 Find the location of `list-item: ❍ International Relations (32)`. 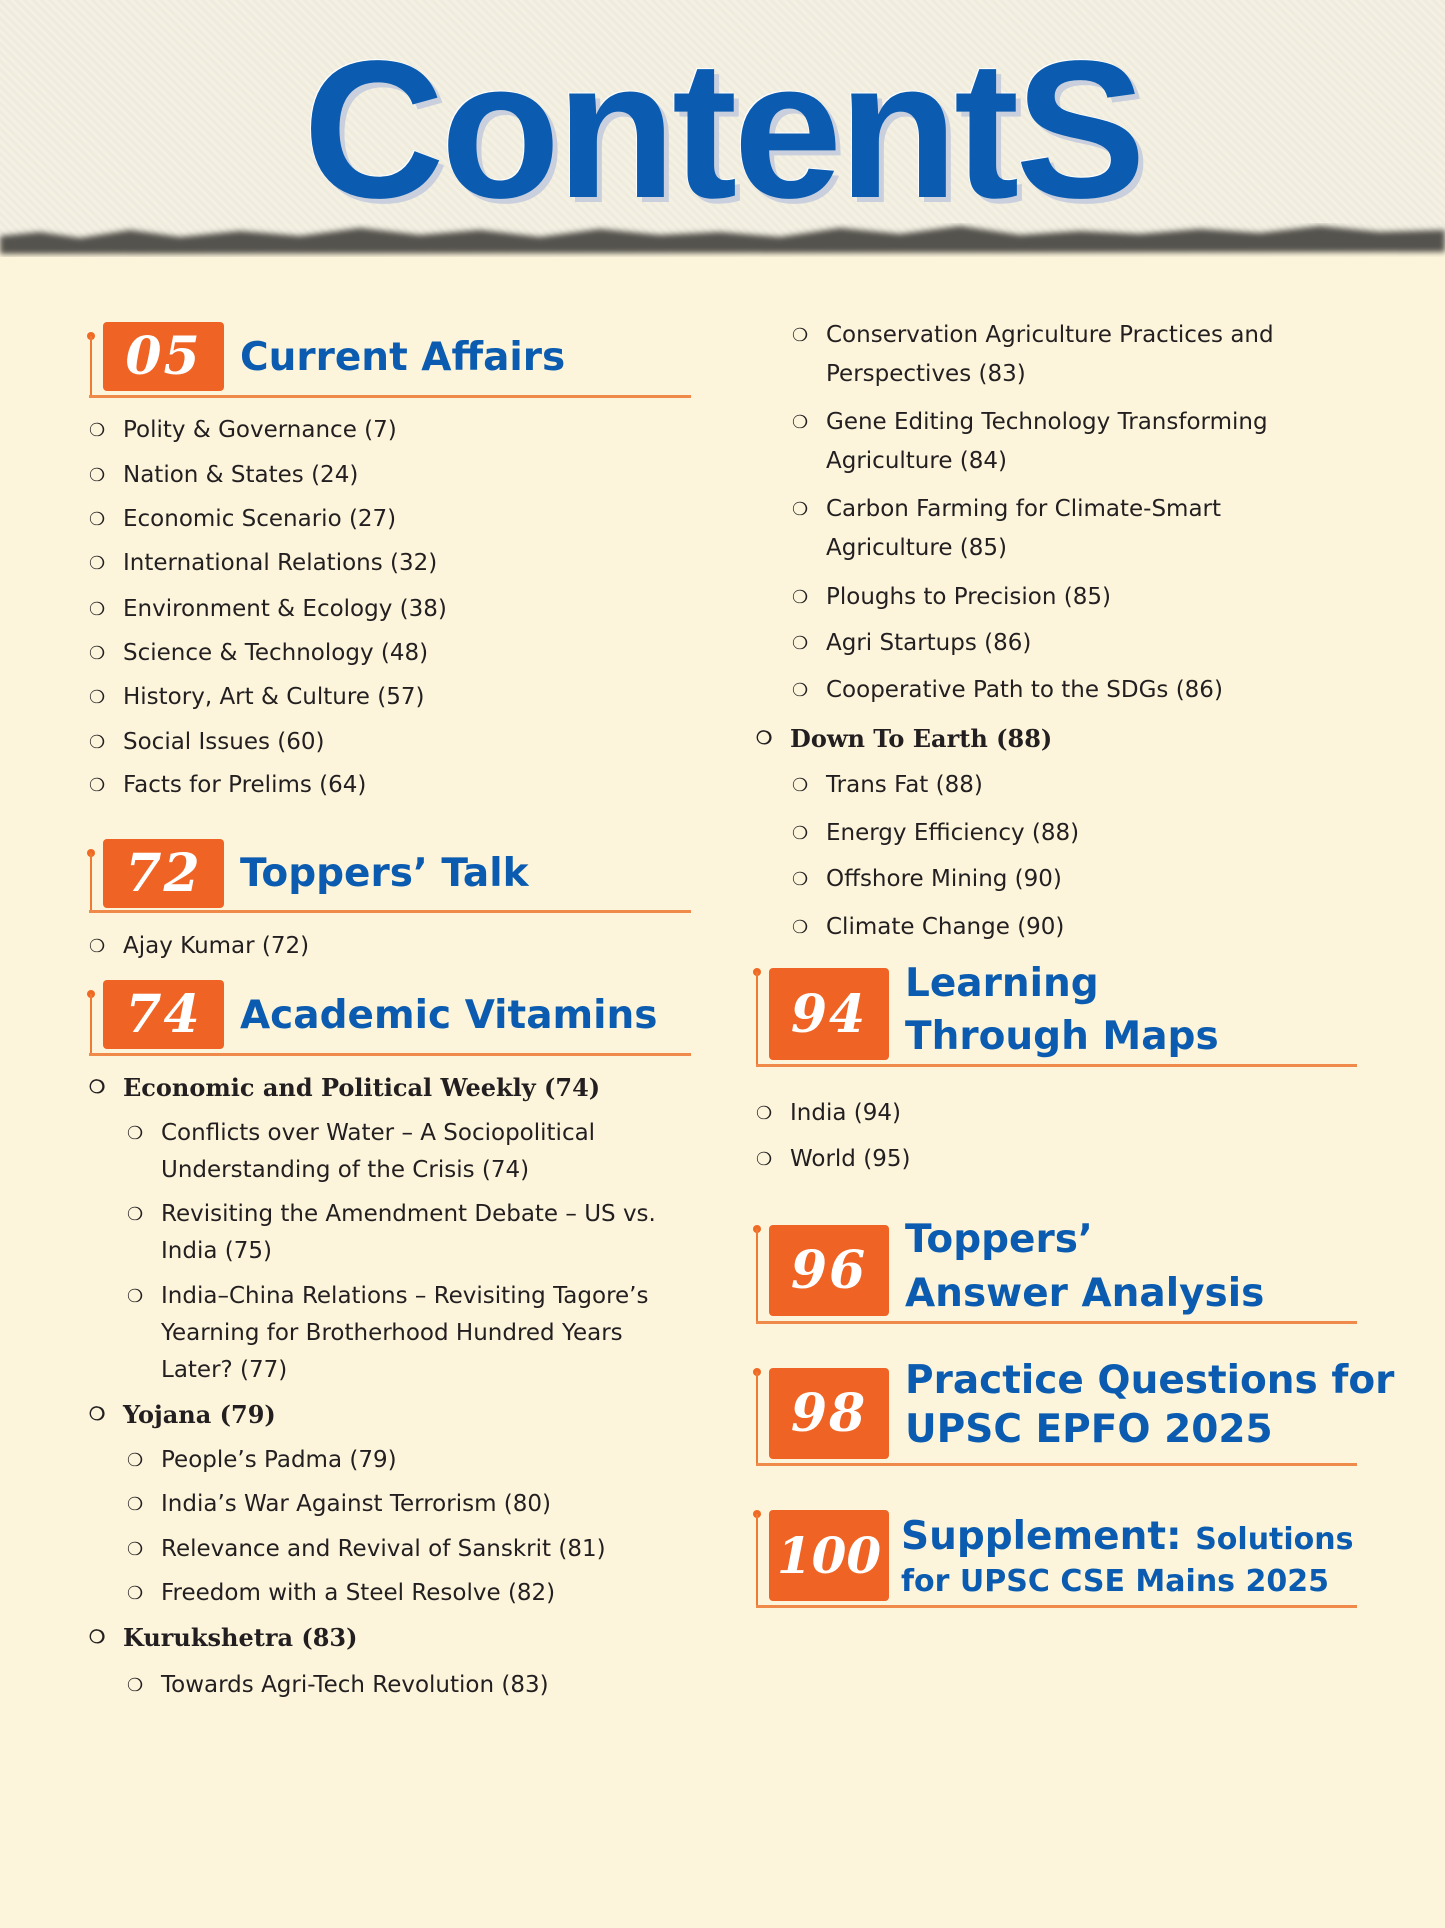

list-item: ❍ International Relations (32) is located at coordinates (263, 563).